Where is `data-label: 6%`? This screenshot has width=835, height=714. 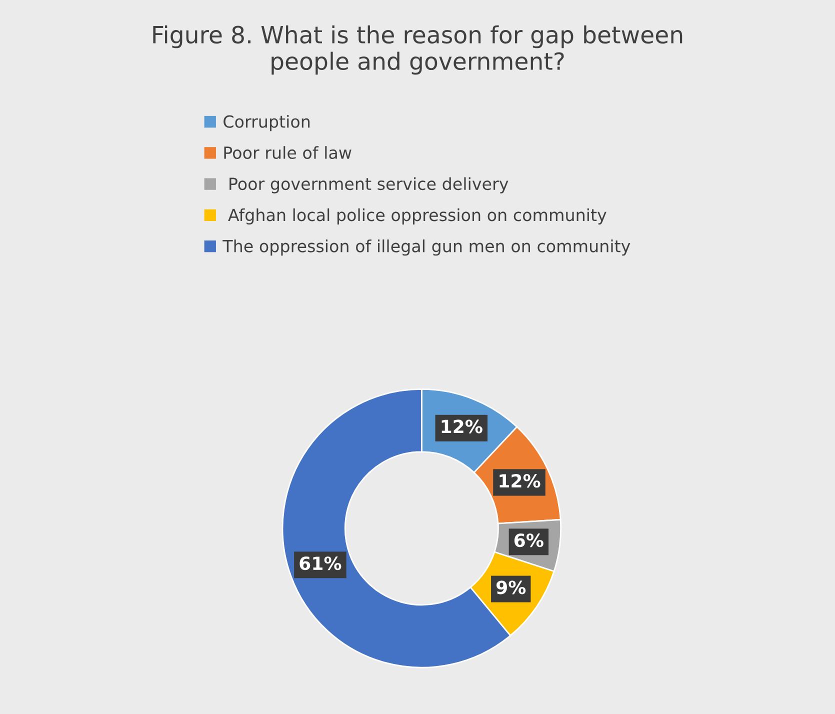 data-label: 6% is located at coordinates (529, 540).